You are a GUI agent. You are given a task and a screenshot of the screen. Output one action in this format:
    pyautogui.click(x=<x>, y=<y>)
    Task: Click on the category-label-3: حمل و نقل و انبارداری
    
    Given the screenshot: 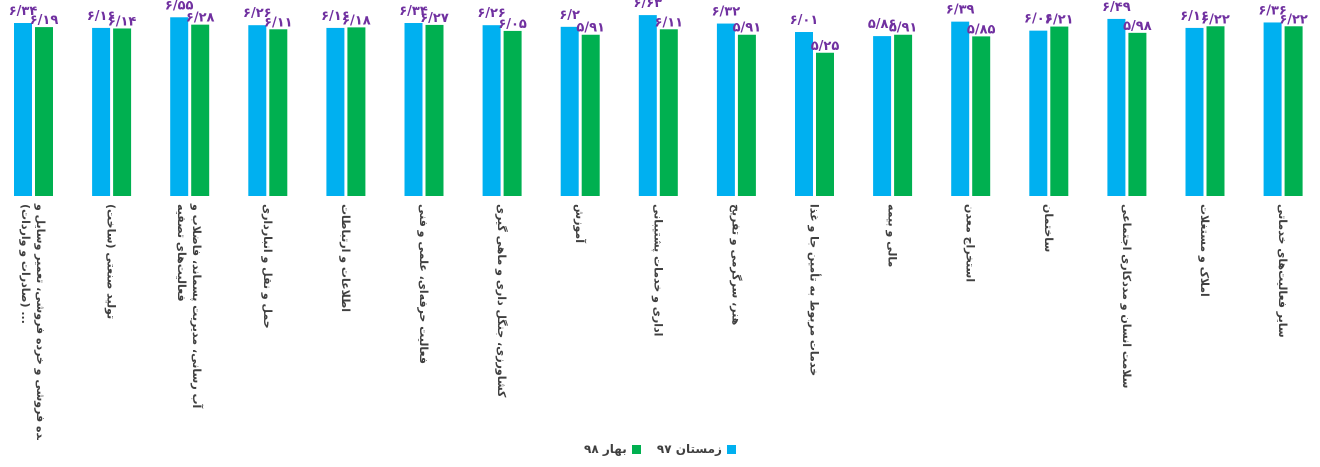 What is the action you would take?
    pyautogui.click(x=267, y=266)
    